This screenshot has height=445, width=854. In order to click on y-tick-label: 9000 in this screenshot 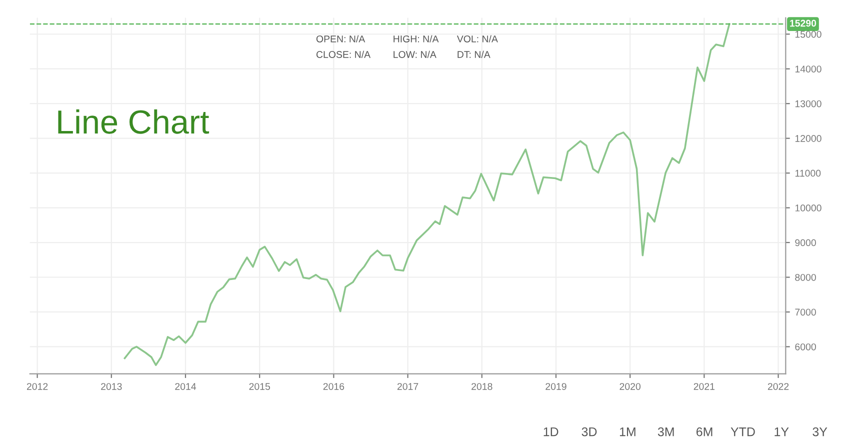, I will do `click(805, 242)`.